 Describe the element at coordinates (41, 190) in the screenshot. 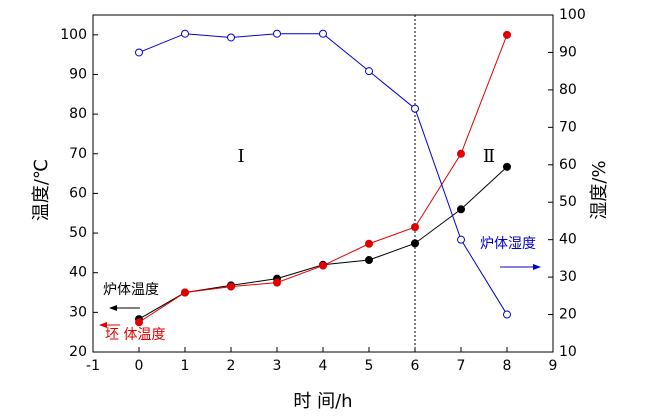

I see `y-axis-label: 温度/℃` at that location.